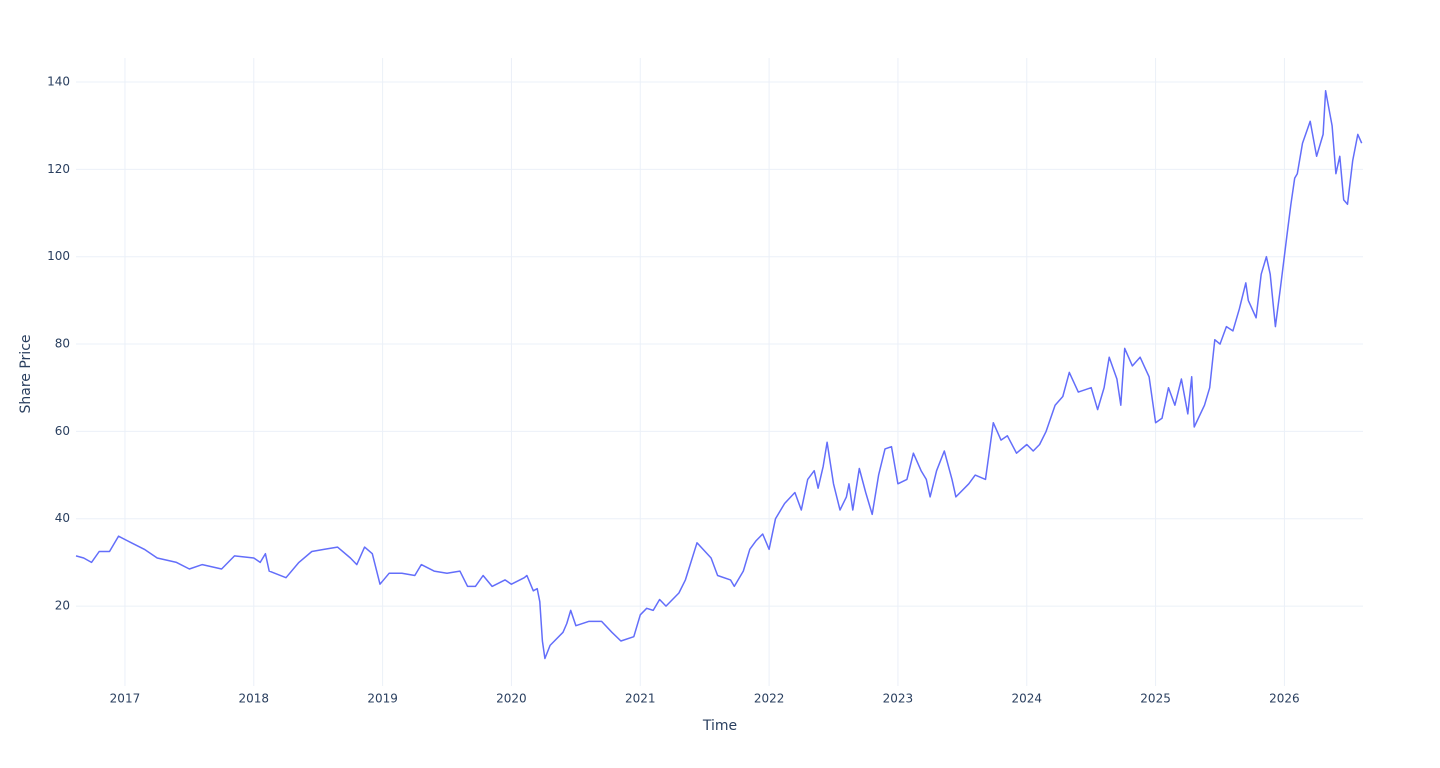 The width and height of the screenshot is (1440, 768). Describe the element at coordinates (62, 606) in the screenshot. I see `y-tick-label: 20` at that location.